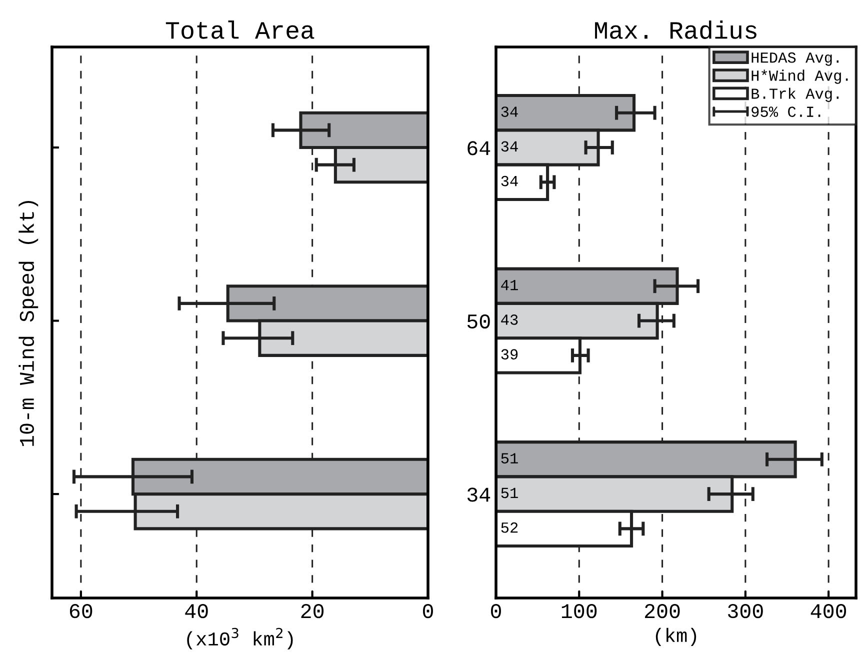 This screenshot has height=669, width=862. Describe the element at coordinates (478, 495) in the screenshot. I see `y-tick-label: 34` at that location.